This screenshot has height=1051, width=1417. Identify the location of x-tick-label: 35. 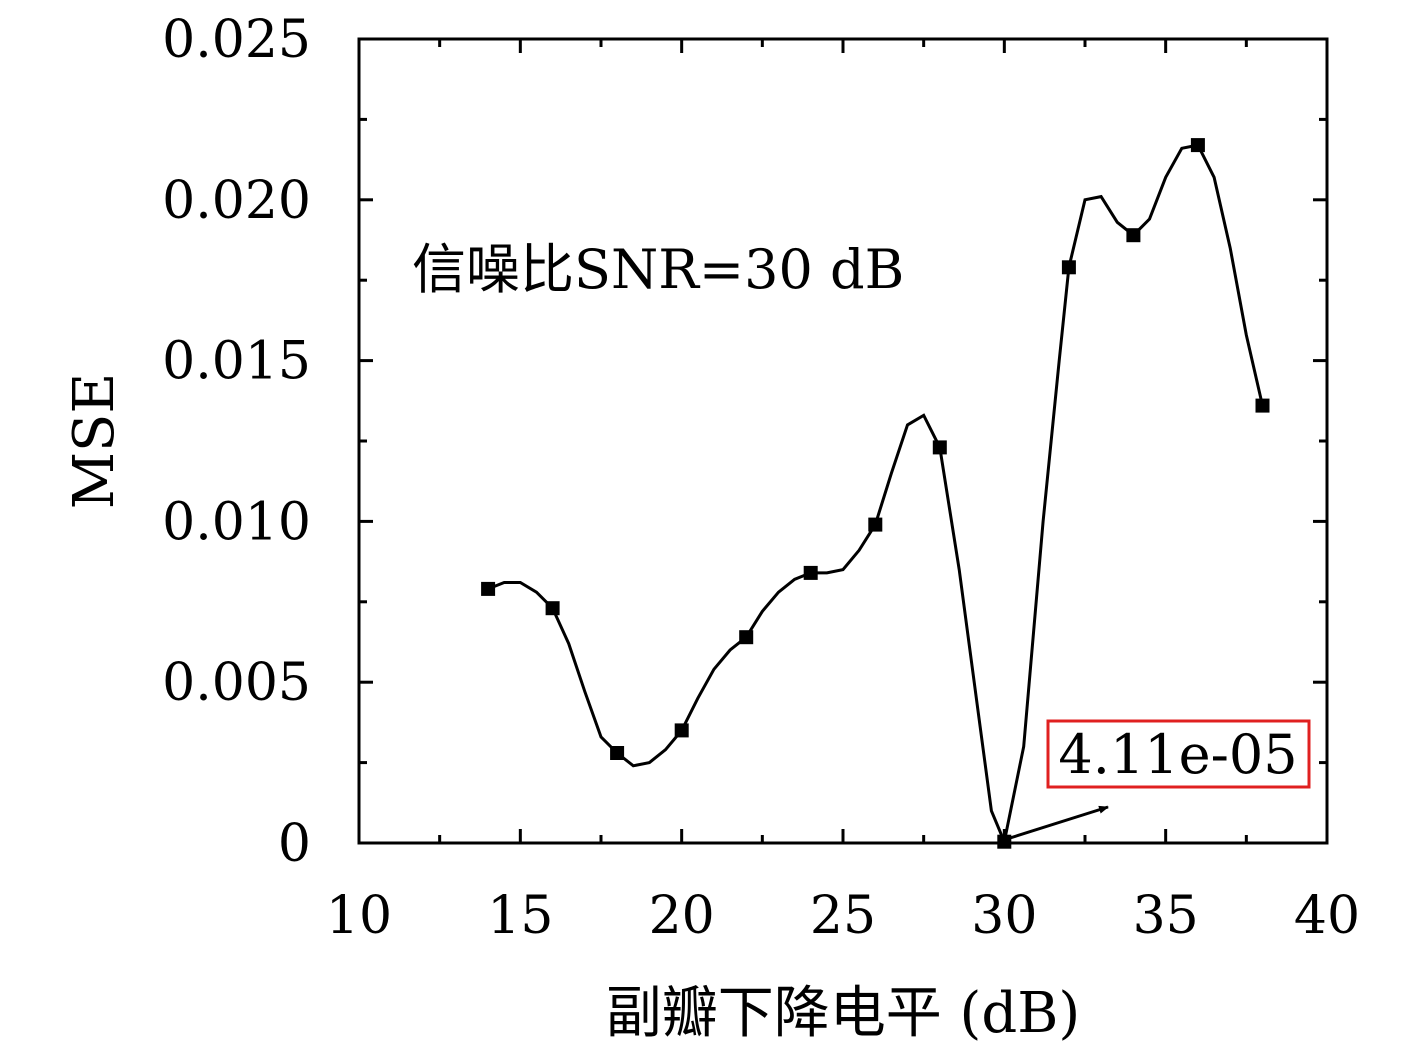
(1166, 916).